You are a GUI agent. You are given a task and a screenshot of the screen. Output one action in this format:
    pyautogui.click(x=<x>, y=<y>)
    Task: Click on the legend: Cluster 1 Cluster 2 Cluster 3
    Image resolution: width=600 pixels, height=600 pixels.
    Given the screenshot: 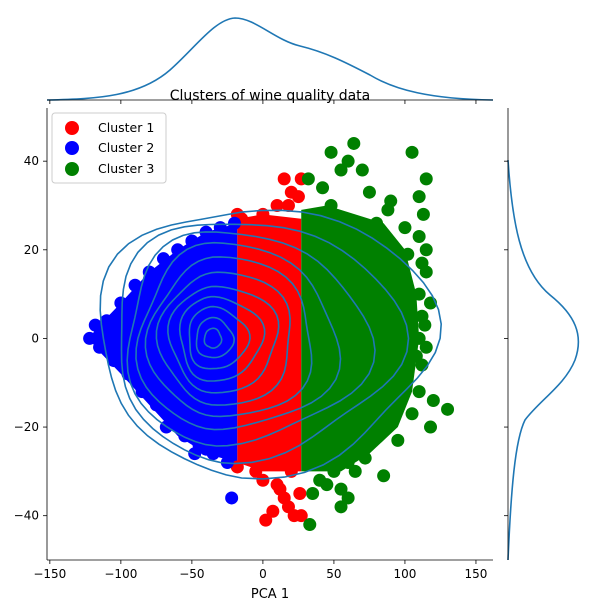 What is the action you would take?
    pyautogui.click(x=109, y=148)
    